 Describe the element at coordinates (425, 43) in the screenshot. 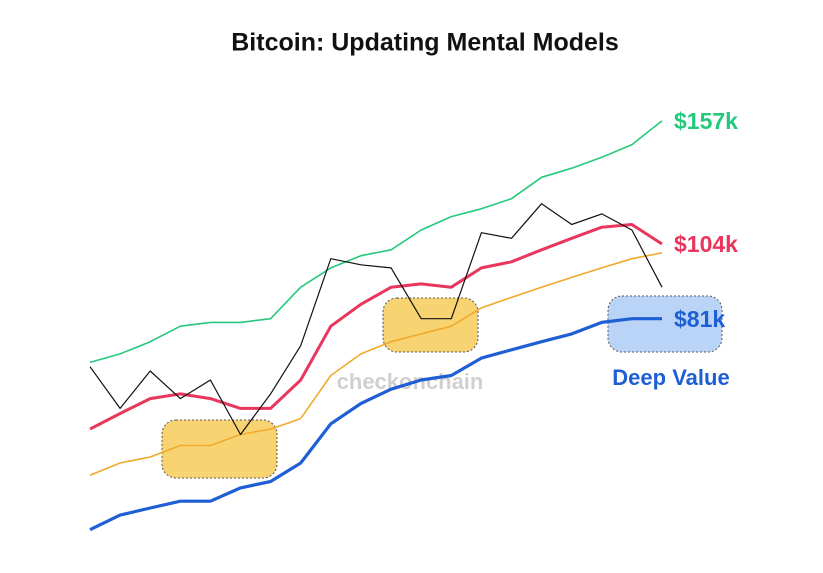

I see `chart-title: Bitcoin: Updating Mental Models` at that location.